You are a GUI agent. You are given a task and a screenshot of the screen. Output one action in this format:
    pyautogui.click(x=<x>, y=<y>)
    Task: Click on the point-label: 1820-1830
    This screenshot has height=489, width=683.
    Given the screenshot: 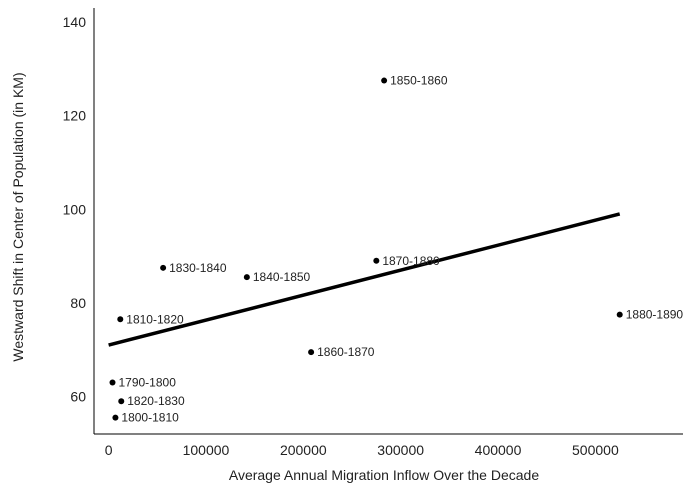 What is the action you would take?
    pyautogui.click(x=156, y=401)
    